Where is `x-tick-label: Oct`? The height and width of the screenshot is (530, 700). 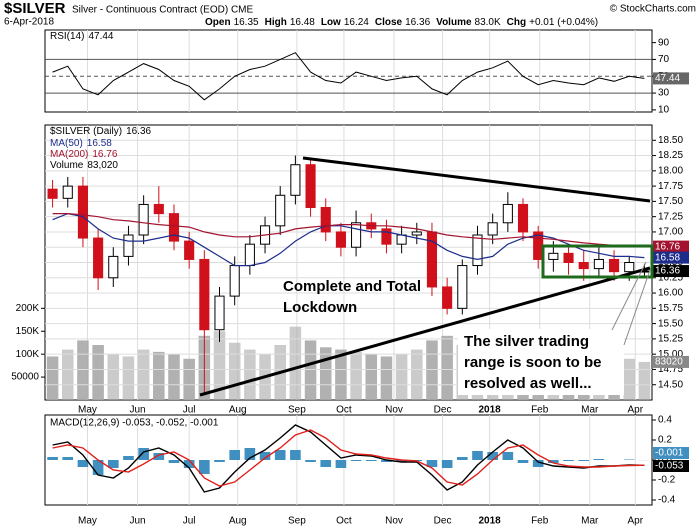 x-tick-label: Oct is located at coordinates (344, 521).